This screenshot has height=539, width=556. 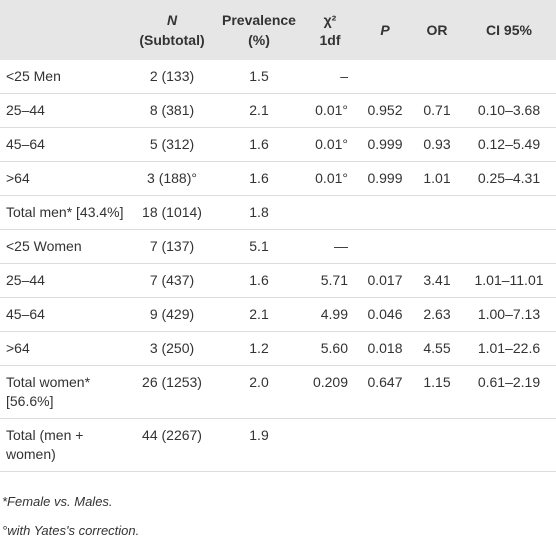 I want to click on table-cell: Total women* [56.6%], so click(x=64, y=392).